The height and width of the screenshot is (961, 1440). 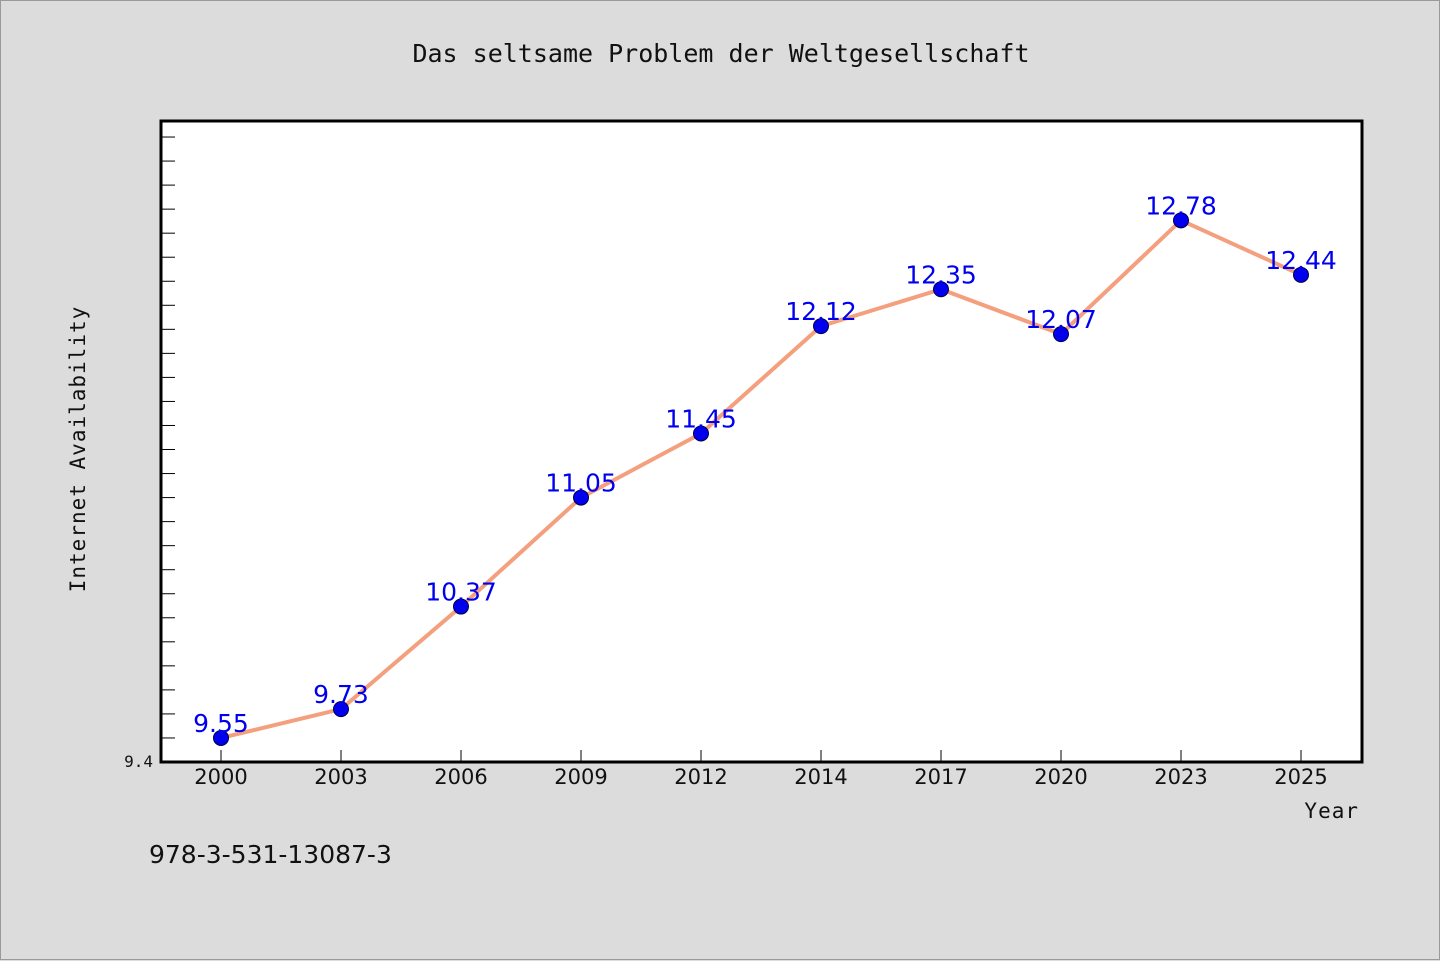 I want to click on y-axis-label: Internet Availability, so click(x=78, y=449).